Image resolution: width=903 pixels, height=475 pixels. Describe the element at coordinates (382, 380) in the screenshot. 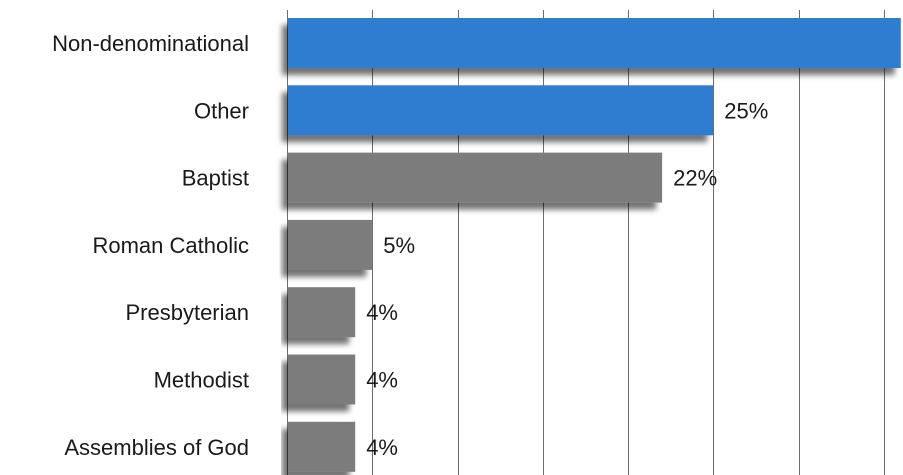

I see `value-label-methodist: 4%` at that location.